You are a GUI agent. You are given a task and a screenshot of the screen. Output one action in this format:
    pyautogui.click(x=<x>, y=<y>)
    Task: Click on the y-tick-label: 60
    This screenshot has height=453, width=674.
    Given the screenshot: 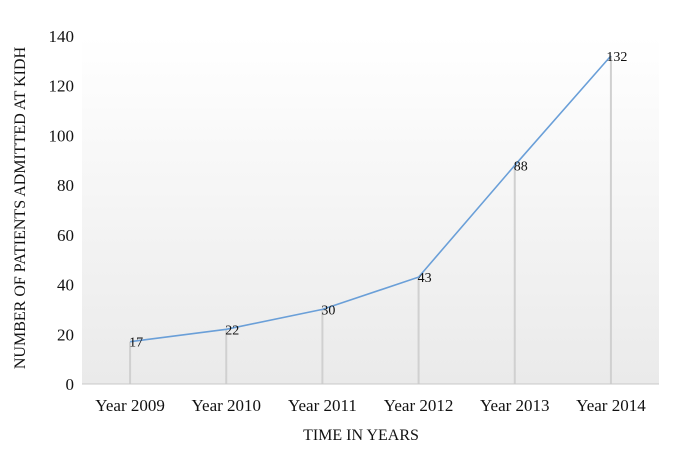 What is the action you would take?
    pyautogui.click(x=65, y=235)
    